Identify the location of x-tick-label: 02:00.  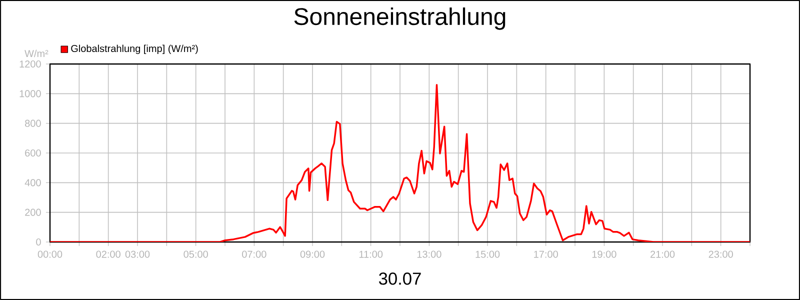
(108, 254).